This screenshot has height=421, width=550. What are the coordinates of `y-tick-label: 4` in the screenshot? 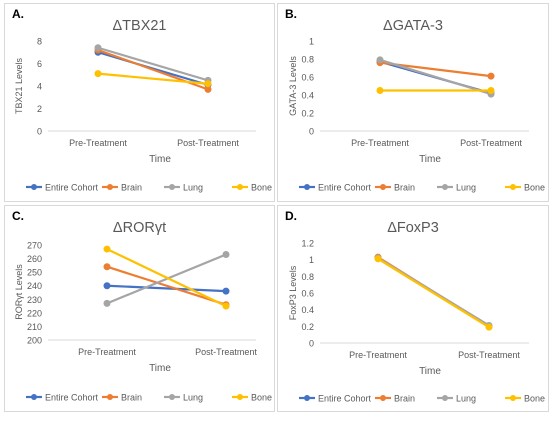 It's located at (39, 87).